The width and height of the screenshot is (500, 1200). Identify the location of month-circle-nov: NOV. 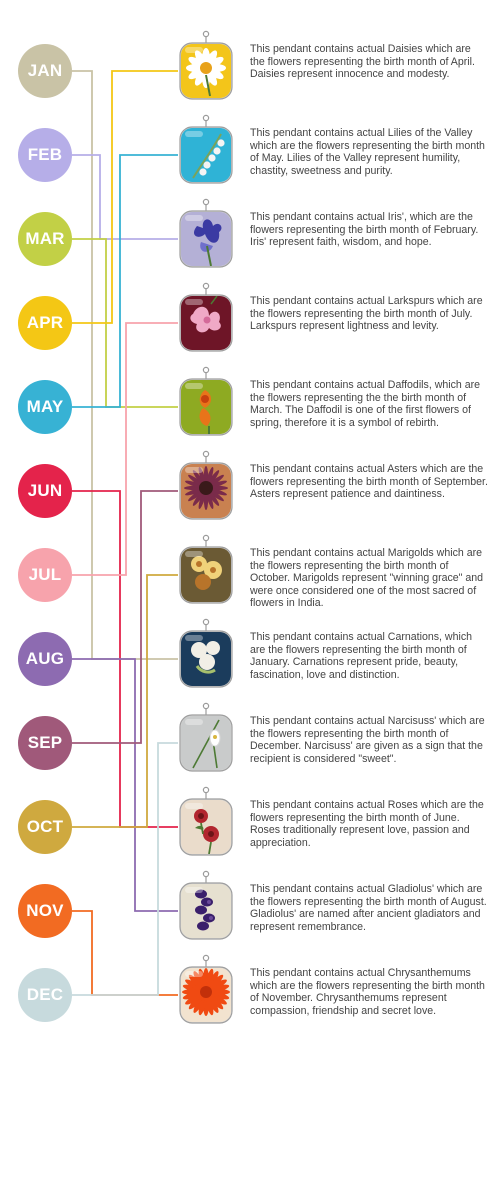
(45, 911).